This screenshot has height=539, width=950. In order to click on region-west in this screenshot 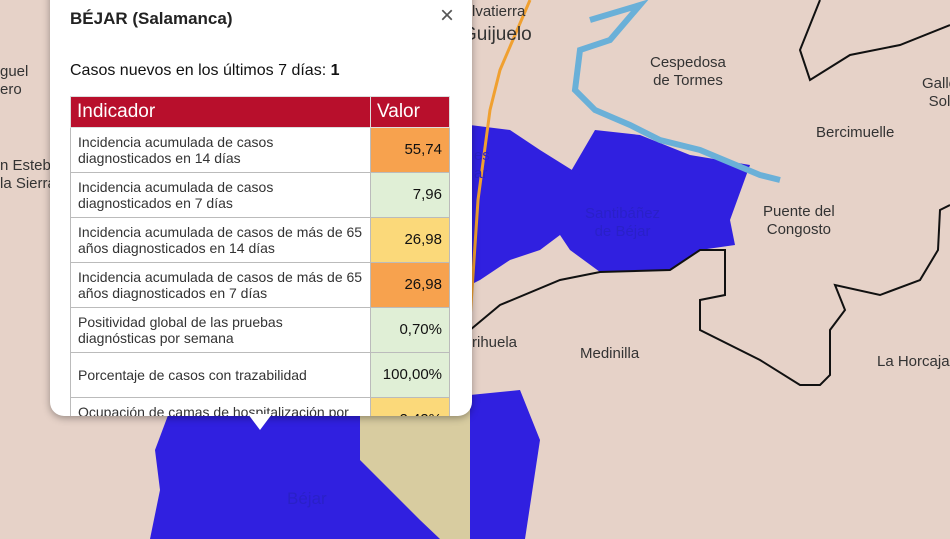, I will do `click(530, 205)`.